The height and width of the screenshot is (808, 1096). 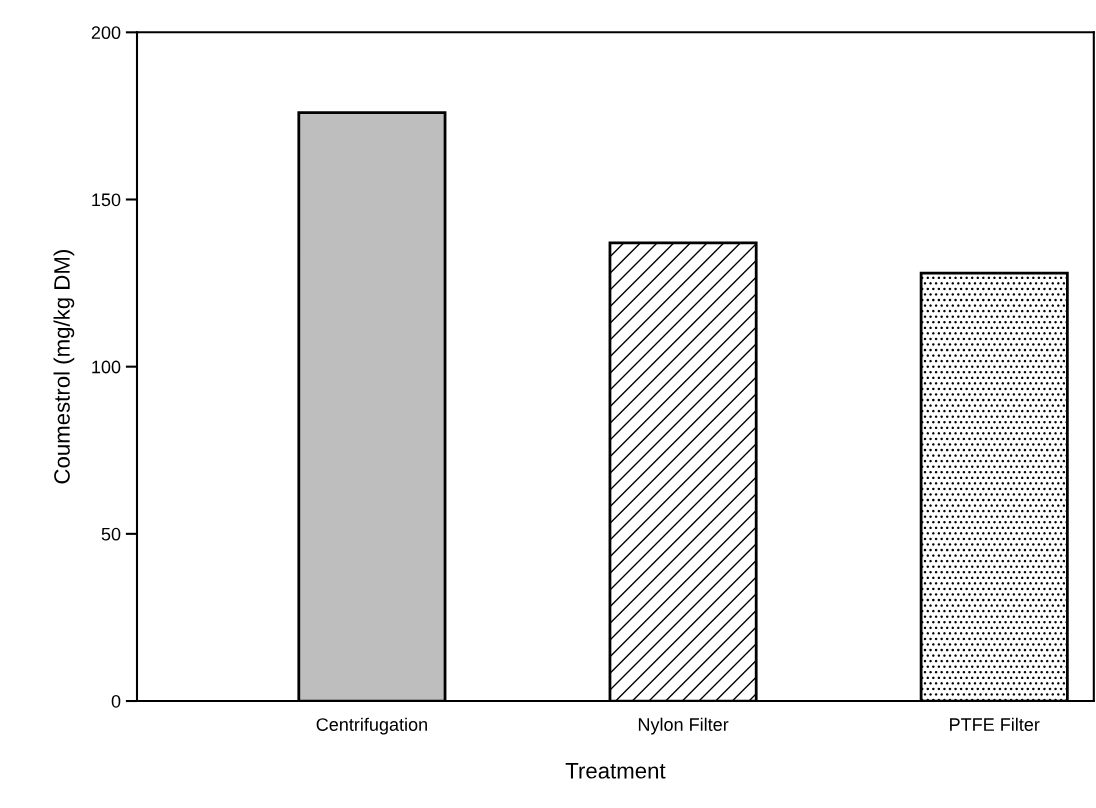 I want to click on y-tick-label: 100, so click(x=106, y=367).